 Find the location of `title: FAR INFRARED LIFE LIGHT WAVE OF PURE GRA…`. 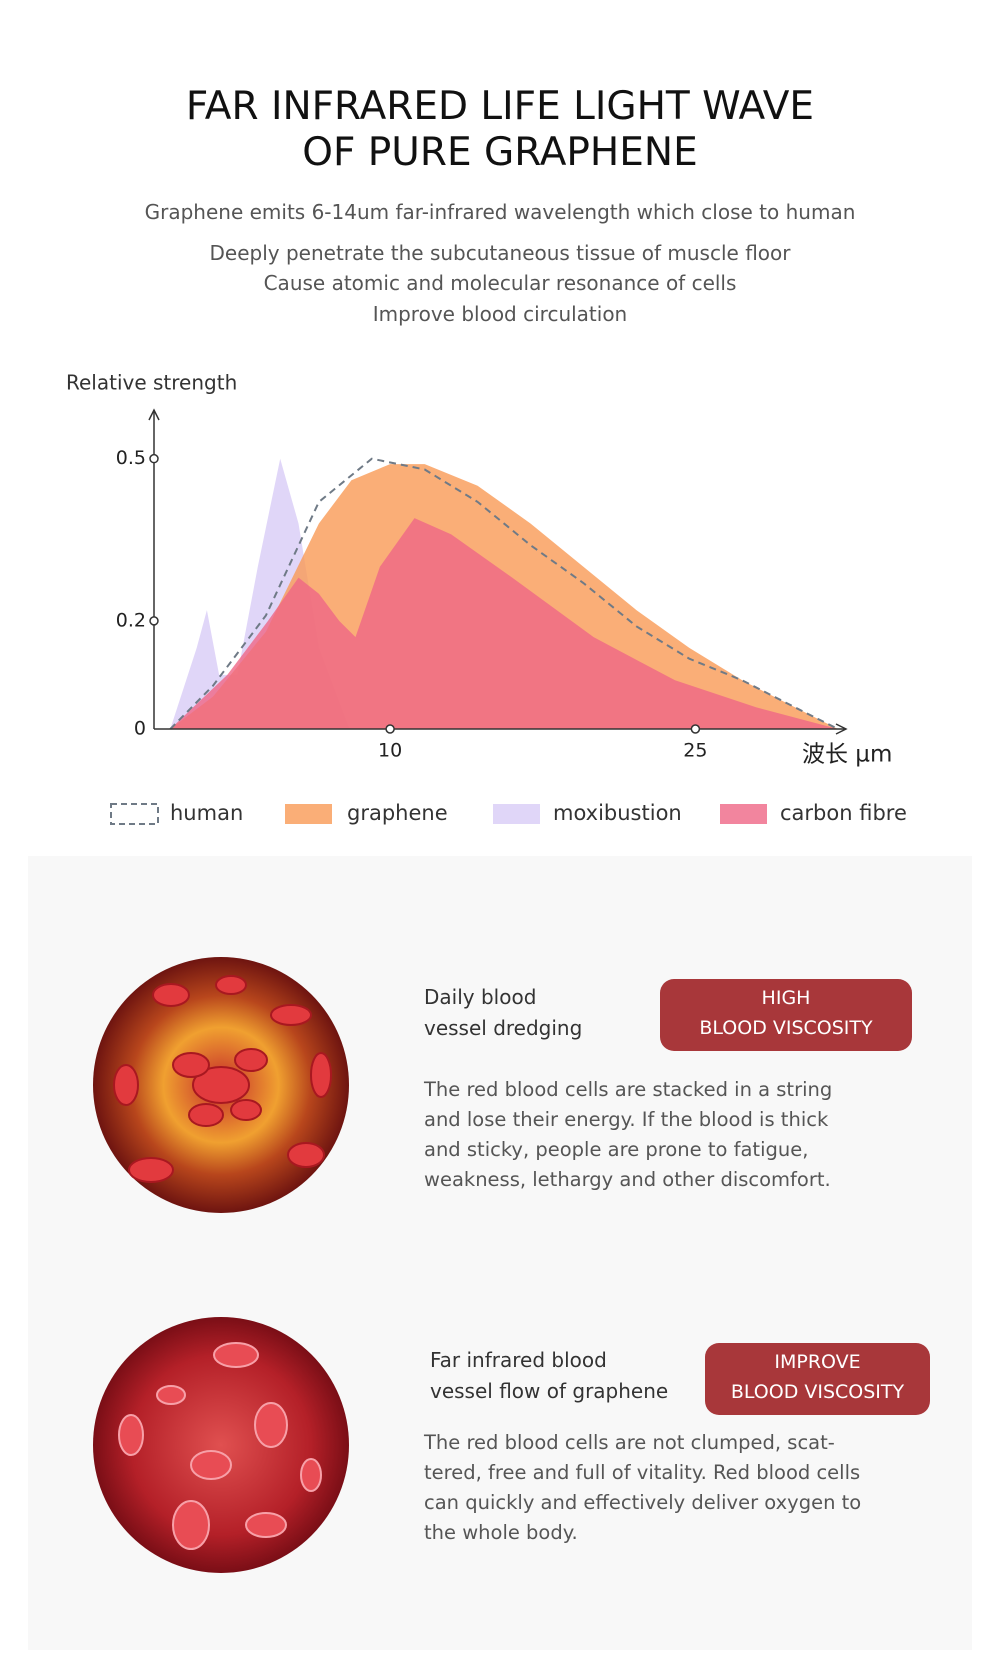

title: FAR INFRARED LIFE LIGHT WAVE OF PURE GRA… is located at coordinates (500, 130).